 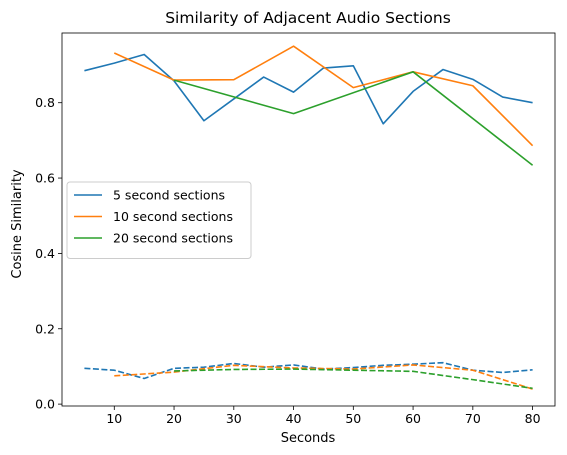 What do you see at coordinates (234, 418) in the screenshot?
I see `x-tick-label: 30` at bounding box center [234, 418].